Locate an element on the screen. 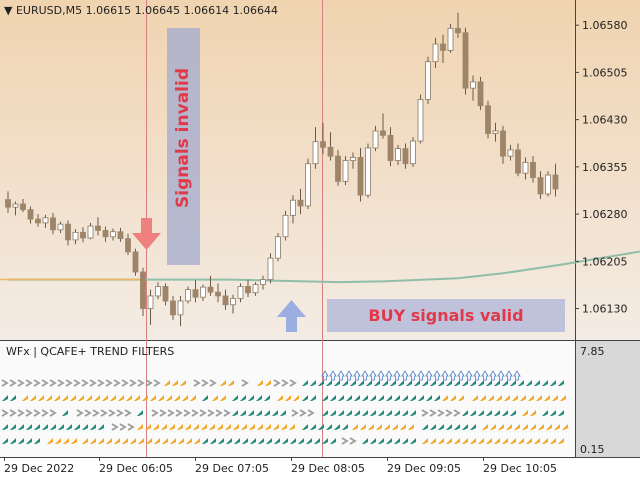 The image size is (640, 480). time-tick-label: 29 Dec 2022 is located at coordinates (39, 468).